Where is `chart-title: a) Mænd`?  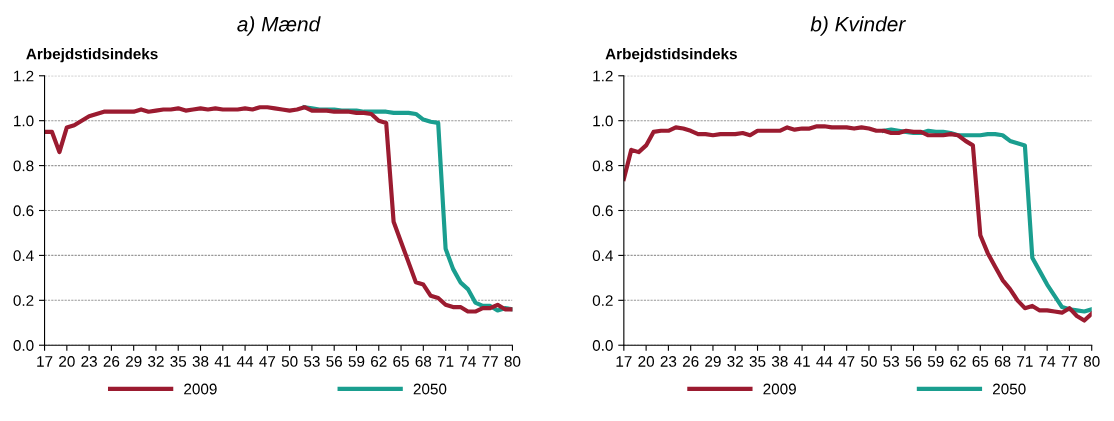
chart-title: a) Mænd is located at coordinates (279, 26).